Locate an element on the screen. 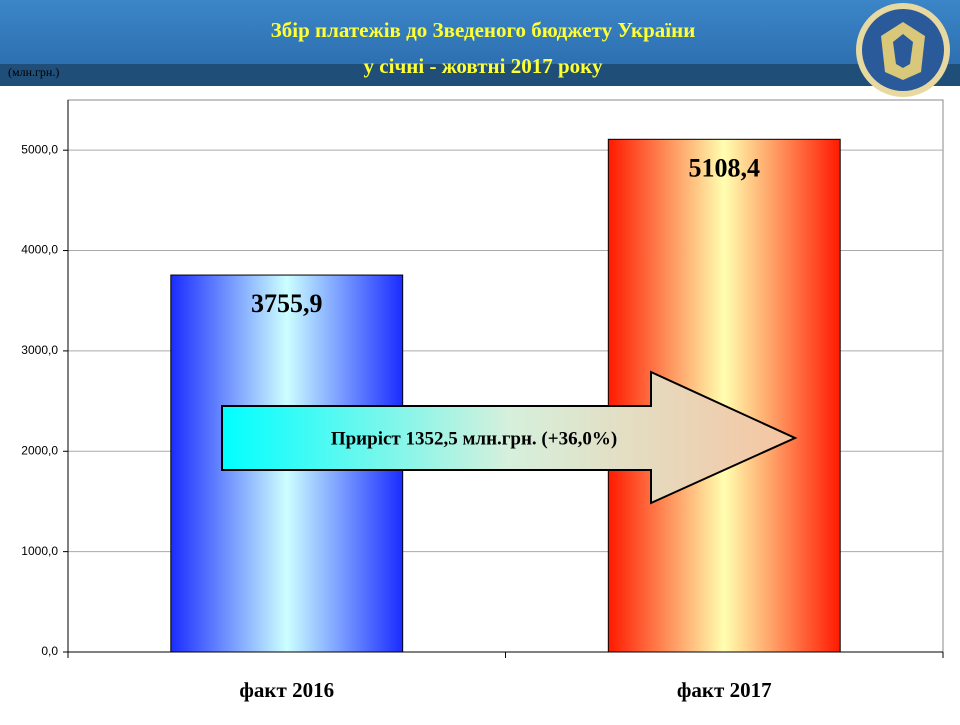  y-tick-label: 5000,0 is located at coordinates (39, 149).